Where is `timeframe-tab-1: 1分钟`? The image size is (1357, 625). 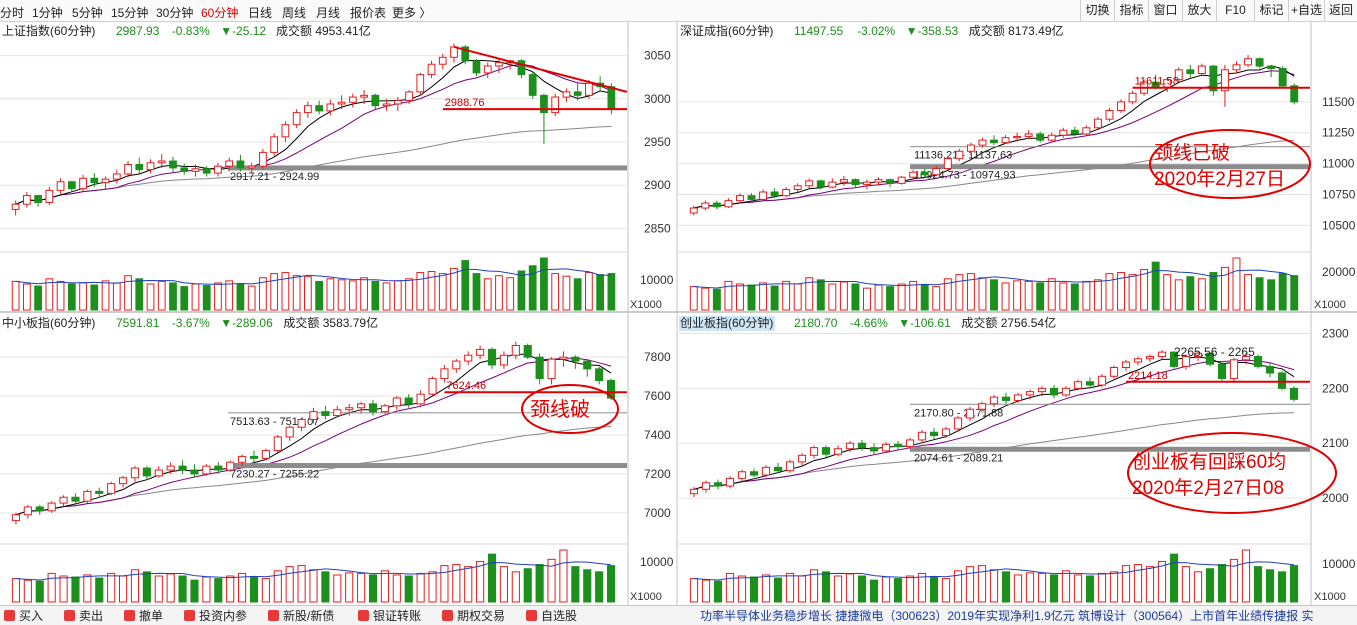 timeframe-tab-1: 1分钟 is located at coordinates (47, 13).